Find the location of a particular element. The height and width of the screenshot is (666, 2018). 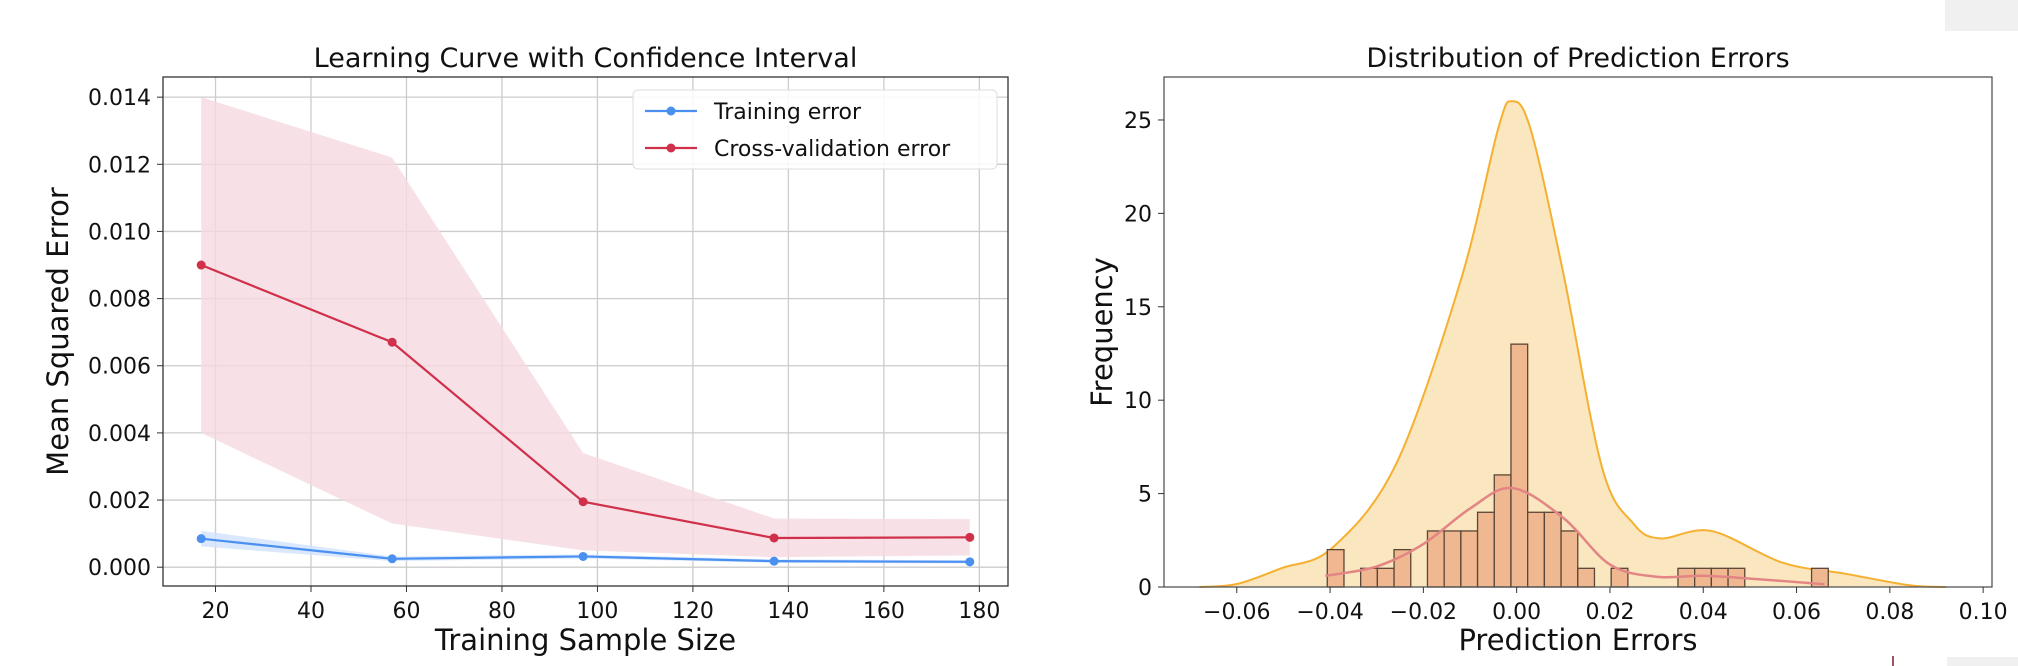

x-tick-label: 160 is located at coordinates (884, 611).